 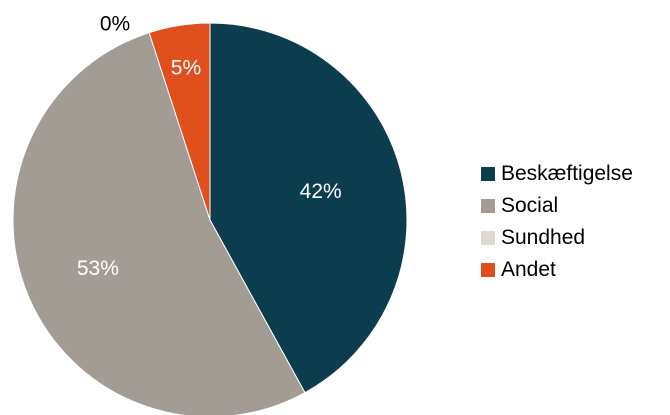 What do you see at coordinates (98, 268) in the screenshot?
I see `pie-label-social: 53%` at bounding box center [98, 268].